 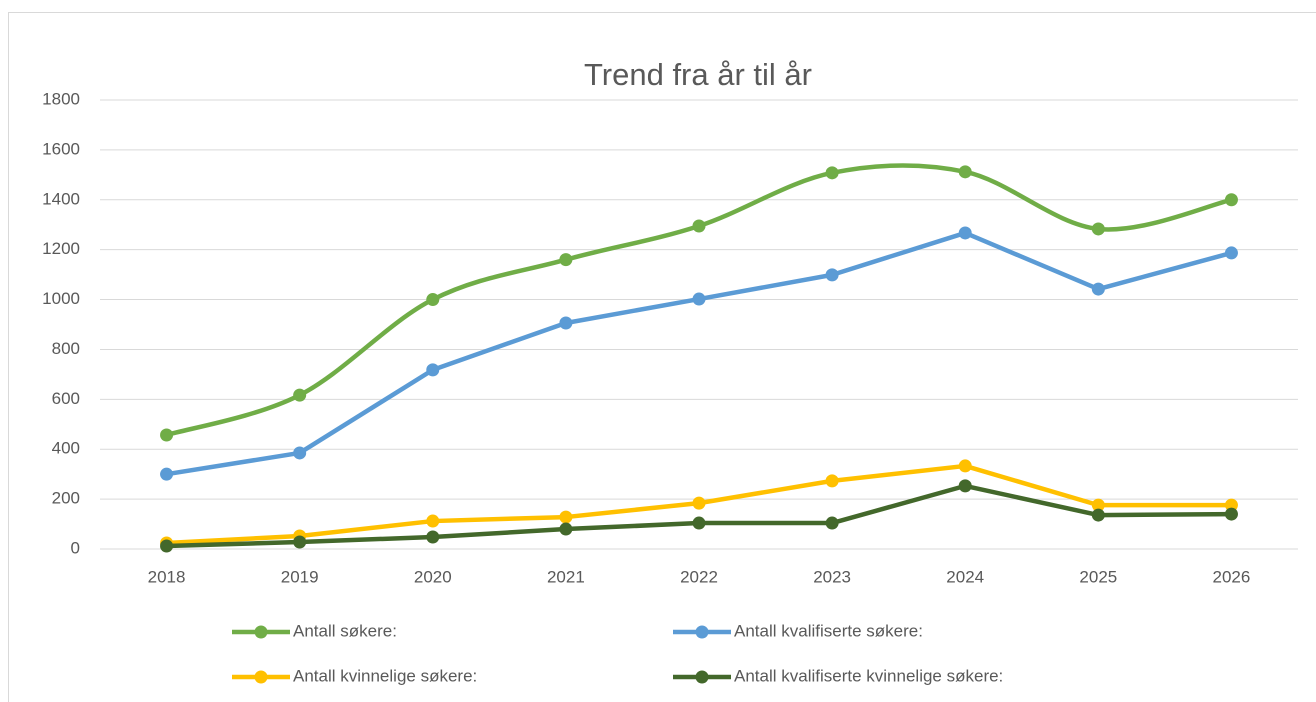 I want to click on y-tick-label: 1800, so click(x=61, y=98).